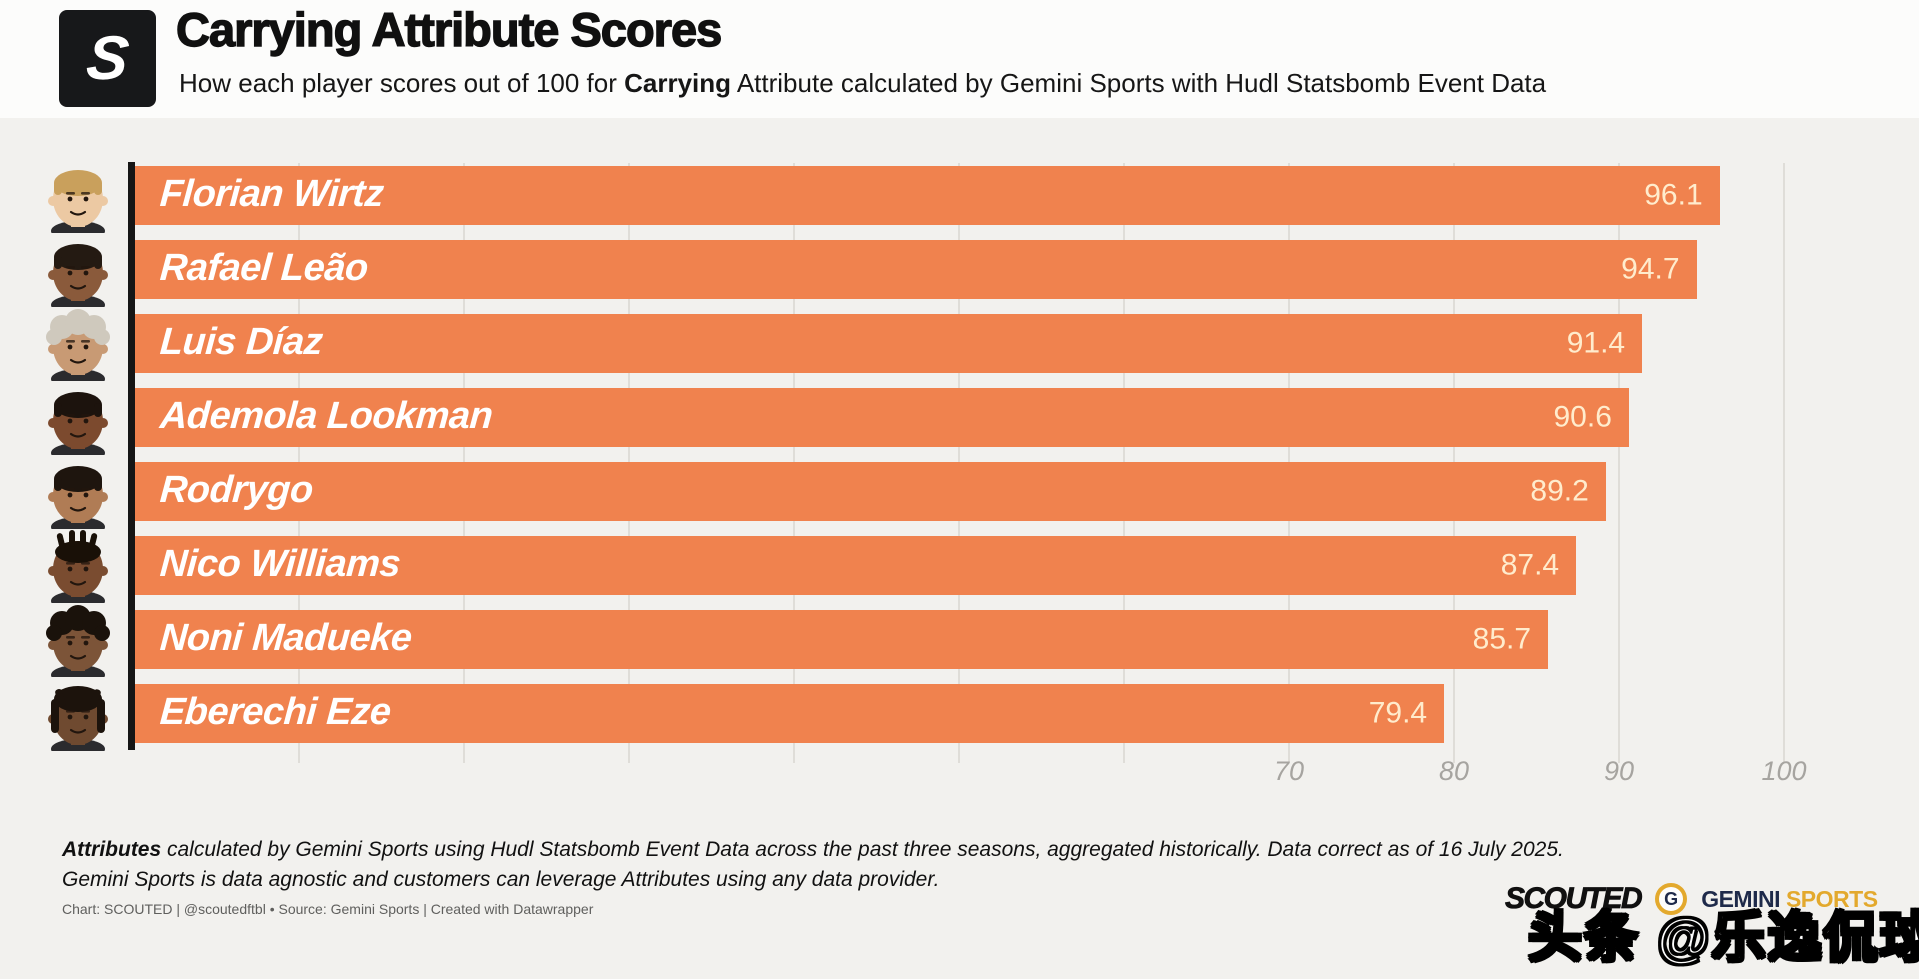 This screenshot has height=979, width=1919. What do you see at coordinates (1671, 899) in the screenshot?
I see `gemini-g-icon: G` at bounding box center [1671, 899].